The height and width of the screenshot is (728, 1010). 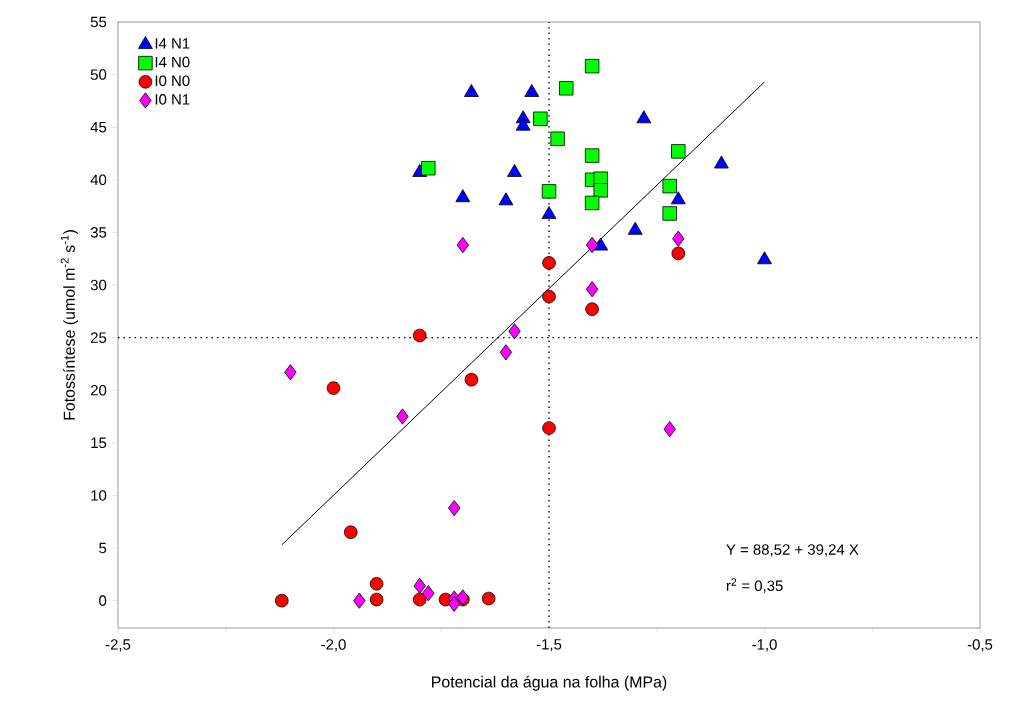 I want to click on legend-label: I4 N0, so click(x=172, y=62).